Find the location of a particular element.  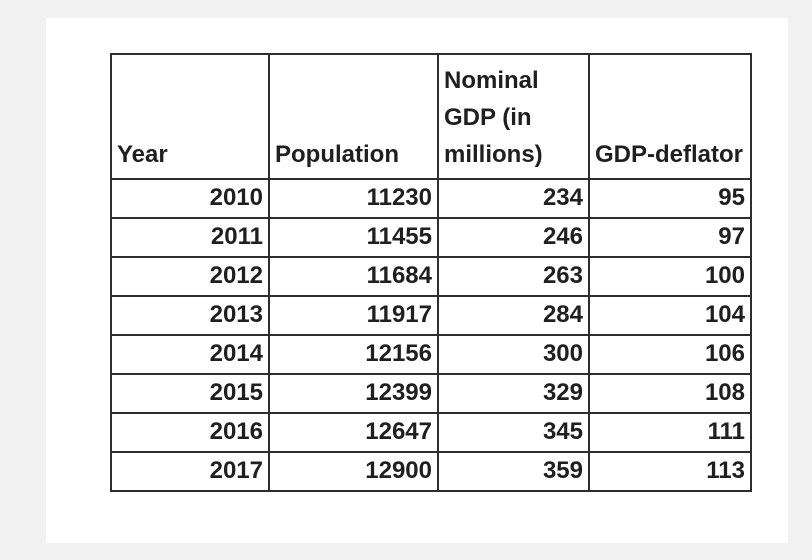

table-row: 2013 11917 284 104 is located at coordinates (431, 315).